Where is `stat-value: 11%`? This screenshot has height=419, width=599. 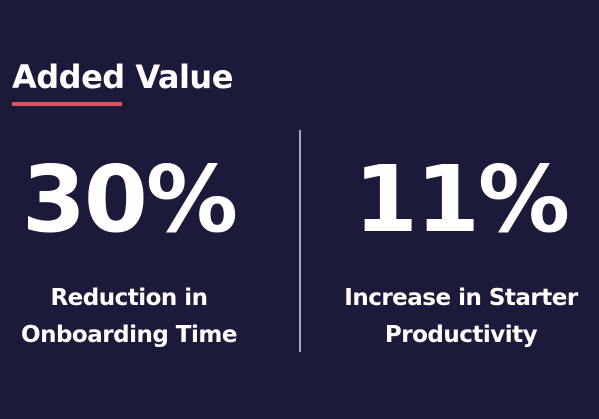 stat-value: 11% is located at coordinates (461, 199).